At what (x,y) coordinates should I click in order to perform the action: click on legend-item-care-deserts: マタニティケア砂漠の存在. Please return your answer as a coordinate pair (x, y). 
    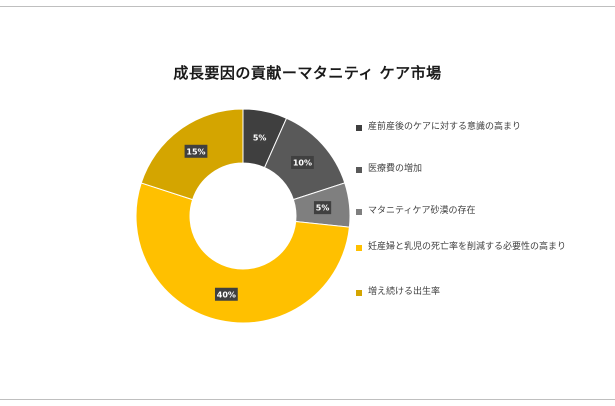
    Looking at the image, I should click on (482, 211).